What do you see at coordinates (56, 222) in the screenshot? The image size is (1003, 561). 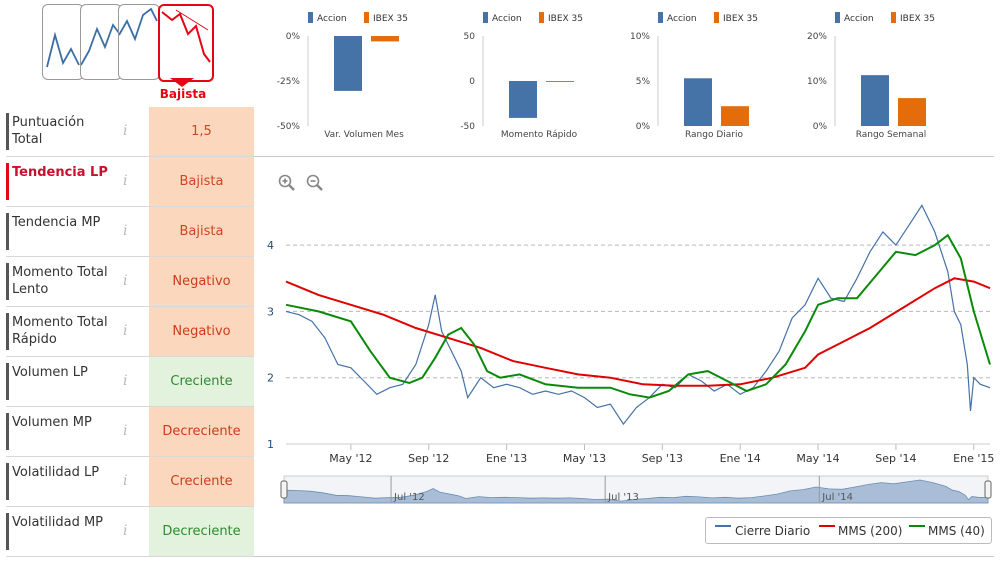 I see `metric-label: Tendencia MP` at bounding box center [56, 222].